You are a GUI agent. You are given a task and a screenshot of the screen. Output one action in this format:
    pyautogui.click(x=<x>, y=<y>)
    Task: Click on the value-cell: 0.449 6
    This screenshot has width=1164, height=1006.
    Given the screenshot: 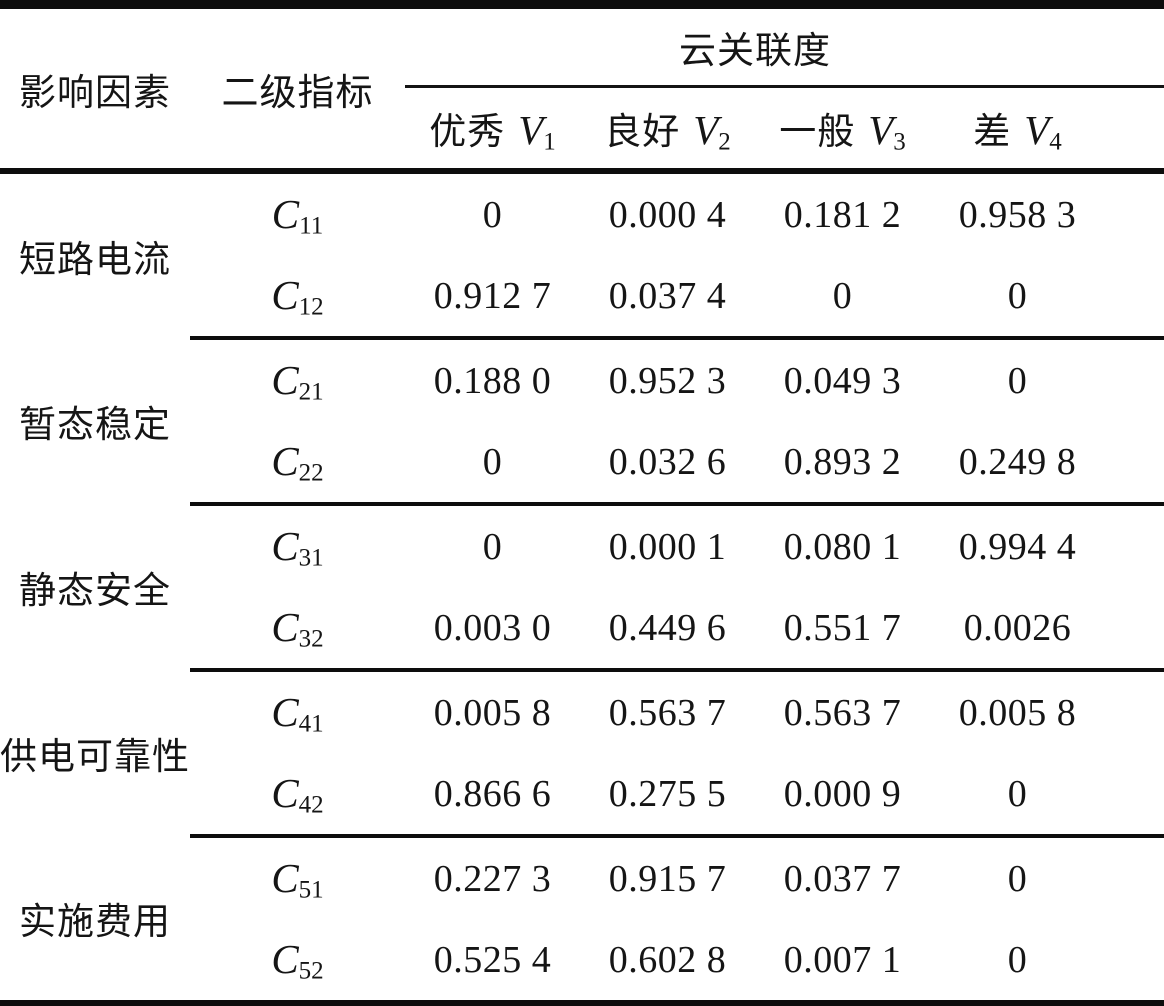 What is the action you would take?
    pyautogui.click(x=667, y=629)
    